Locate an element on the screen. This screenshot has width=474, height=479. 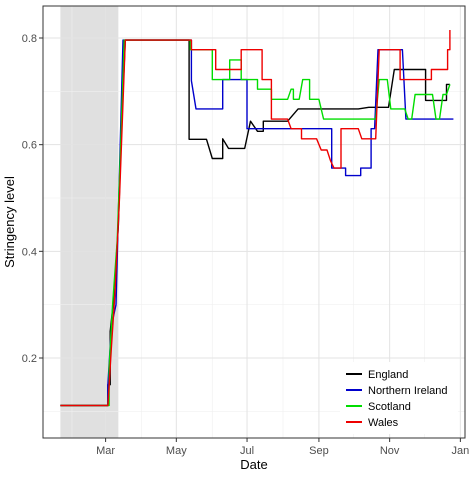
y-tick-label: 0.8 is located at coordinates (29, 39).